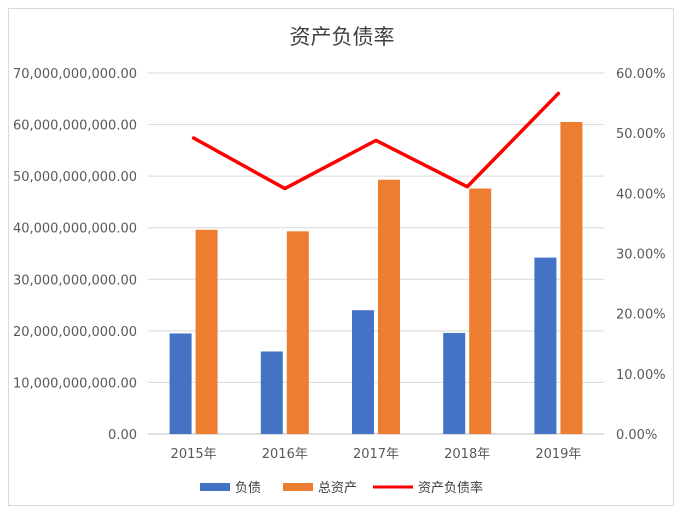 This screenshot has height=516, width=684. I want to click on left-tick-label: 60,000,000,000.00, so click(75, 126).